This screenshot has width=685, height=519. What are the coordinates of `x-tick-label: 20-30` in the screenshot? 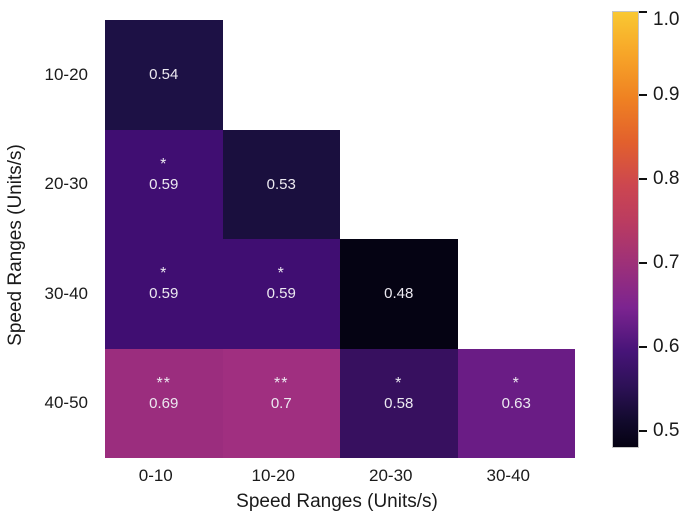 It's located at (391, 475).